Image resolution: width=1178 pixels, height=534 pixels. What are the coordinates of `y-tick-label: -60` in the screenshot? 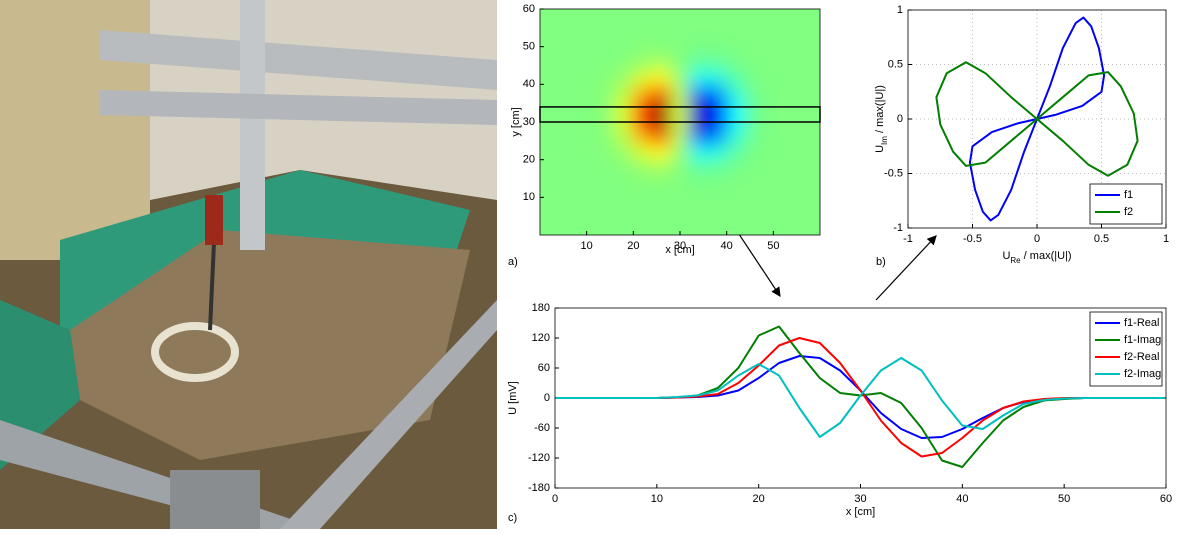 It's located at (542, 428).